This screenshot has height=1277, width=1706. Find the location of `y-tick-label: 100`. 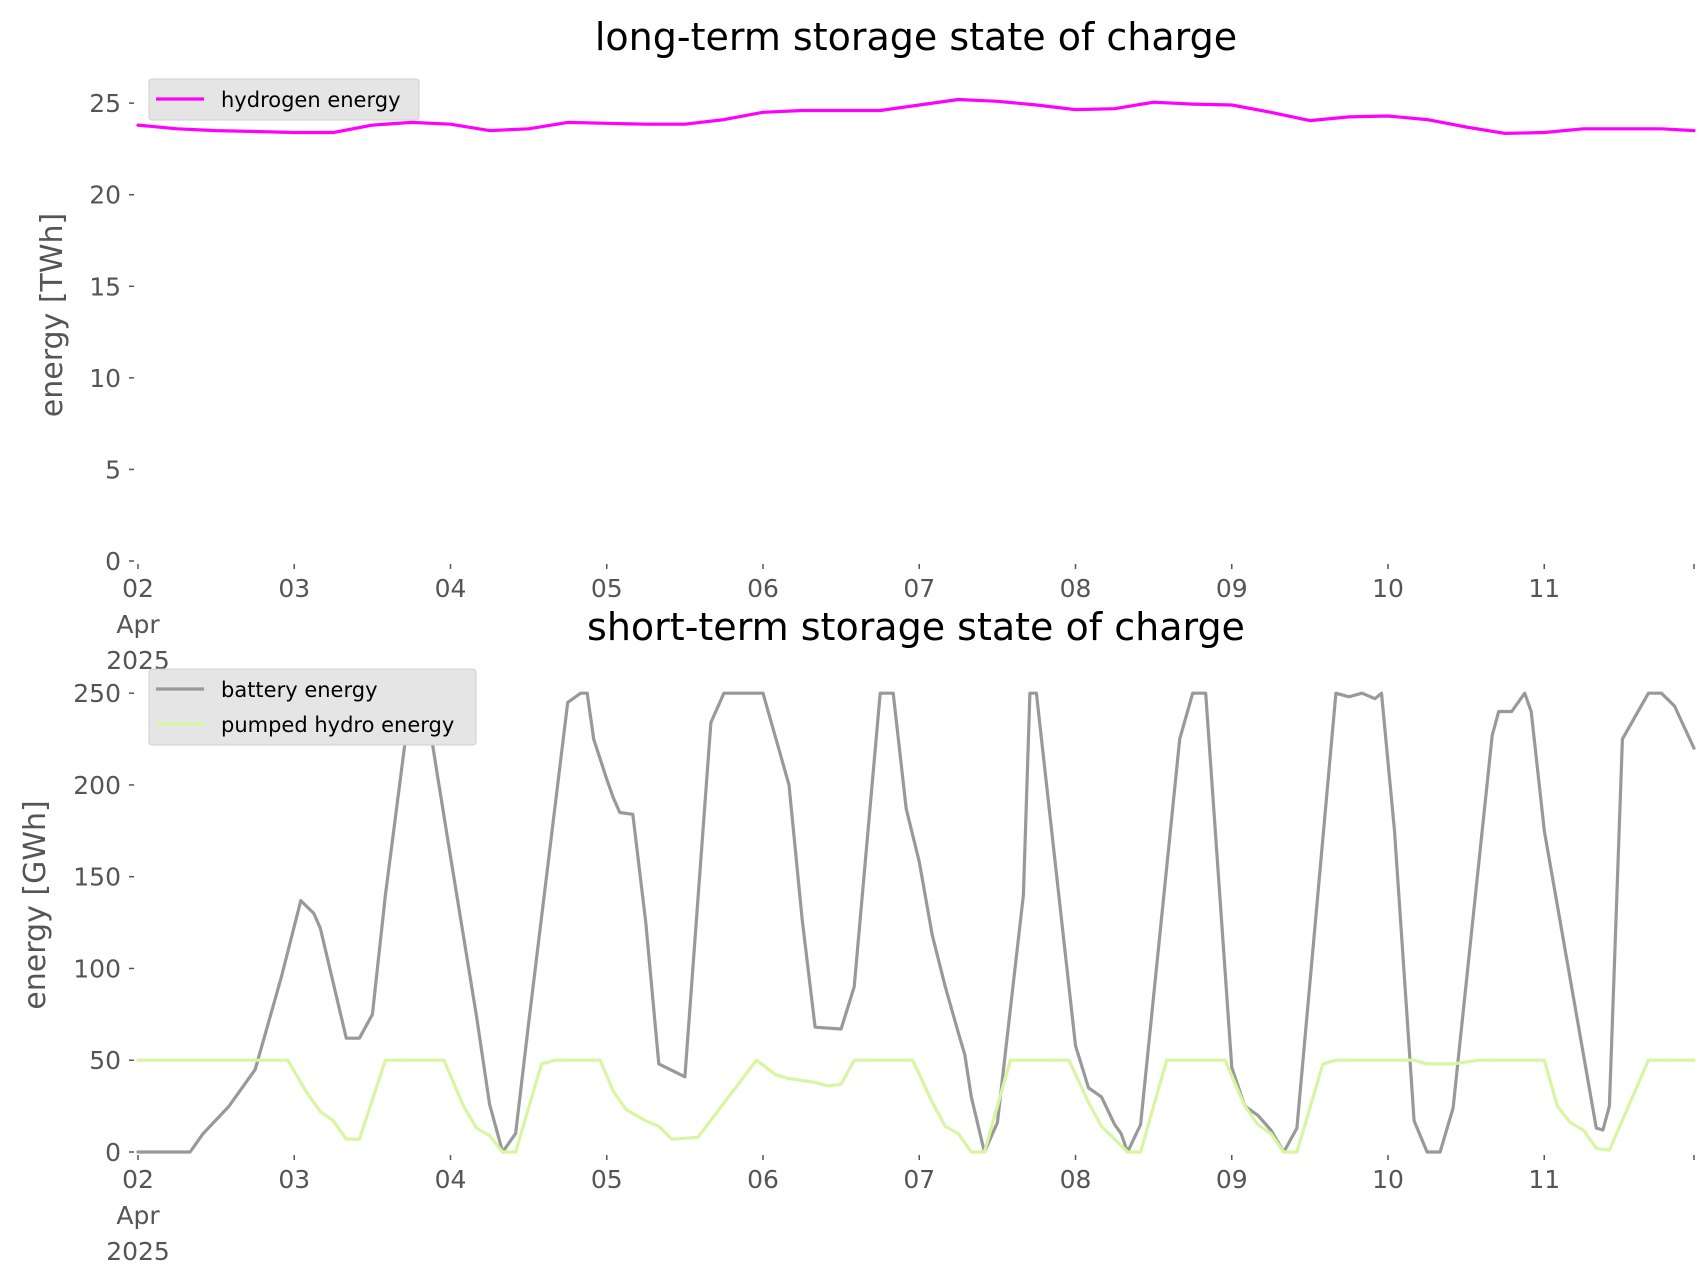

y-tick-label: 100 is located at coordinates (97, 968).